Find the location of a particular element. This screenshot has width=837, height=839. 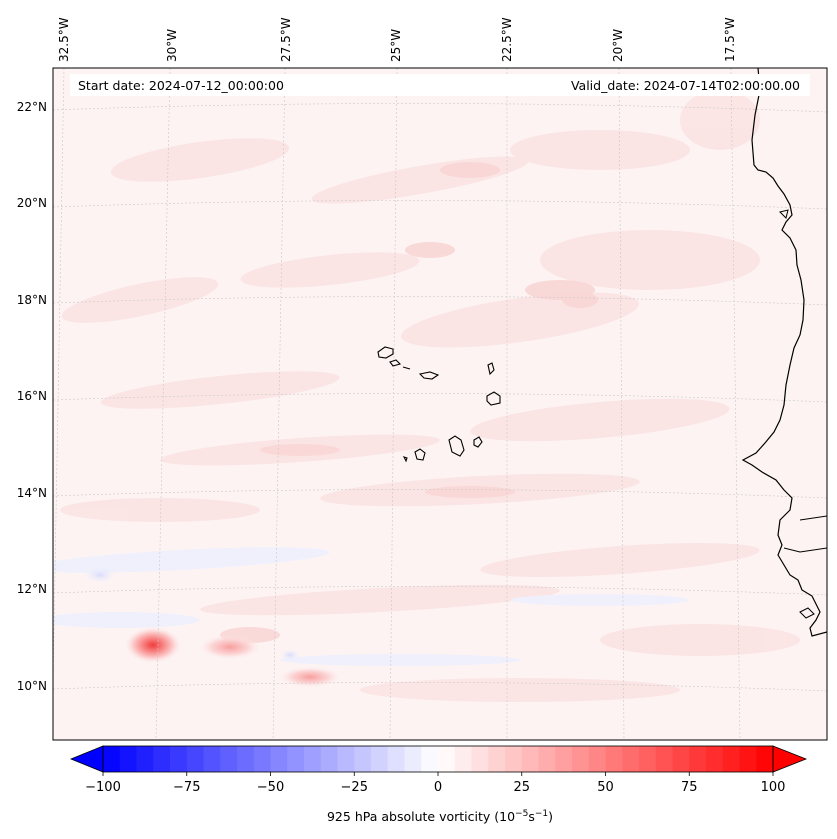

colorbar-min-extend is located at coordinates (86, 759).